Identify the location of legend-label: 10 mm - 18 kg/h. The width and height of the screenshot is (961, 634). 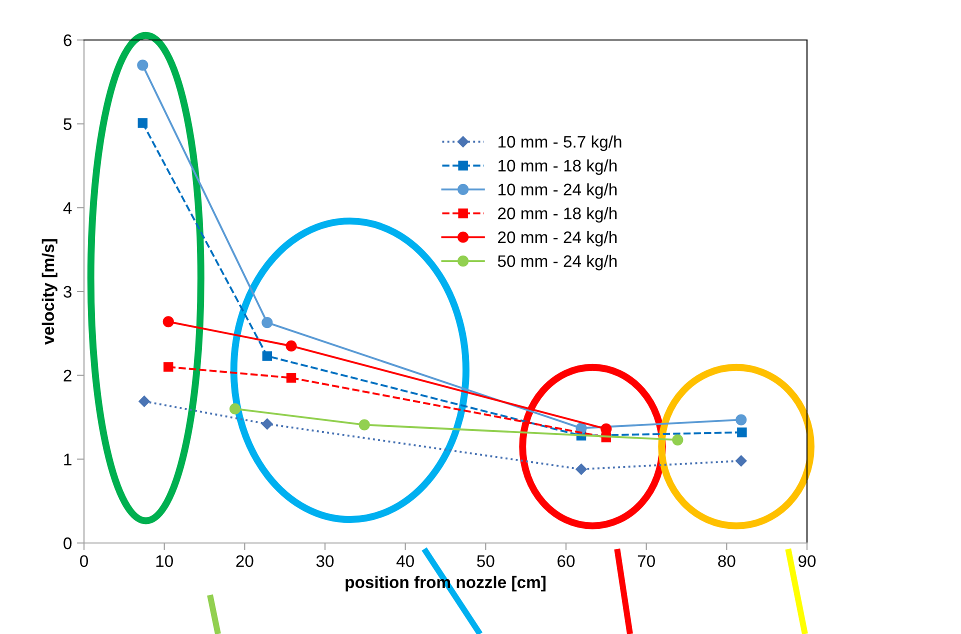
(557, 167).